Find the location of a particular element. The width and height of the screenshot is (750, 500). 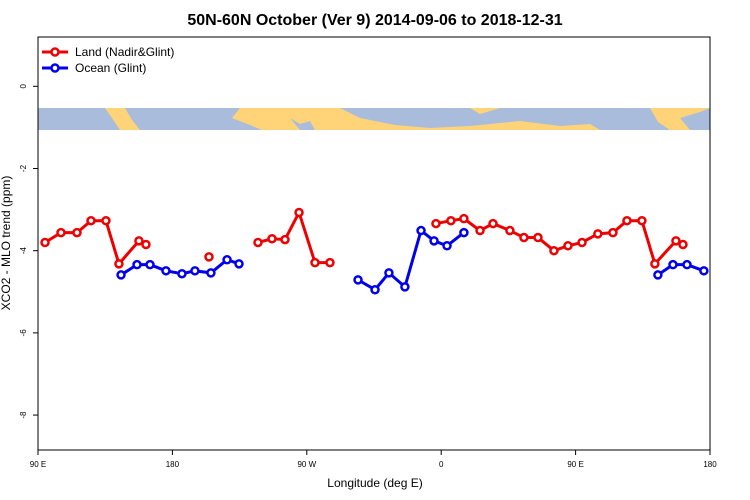

y-tick-label: -4 is located at coordinates (23, 251).